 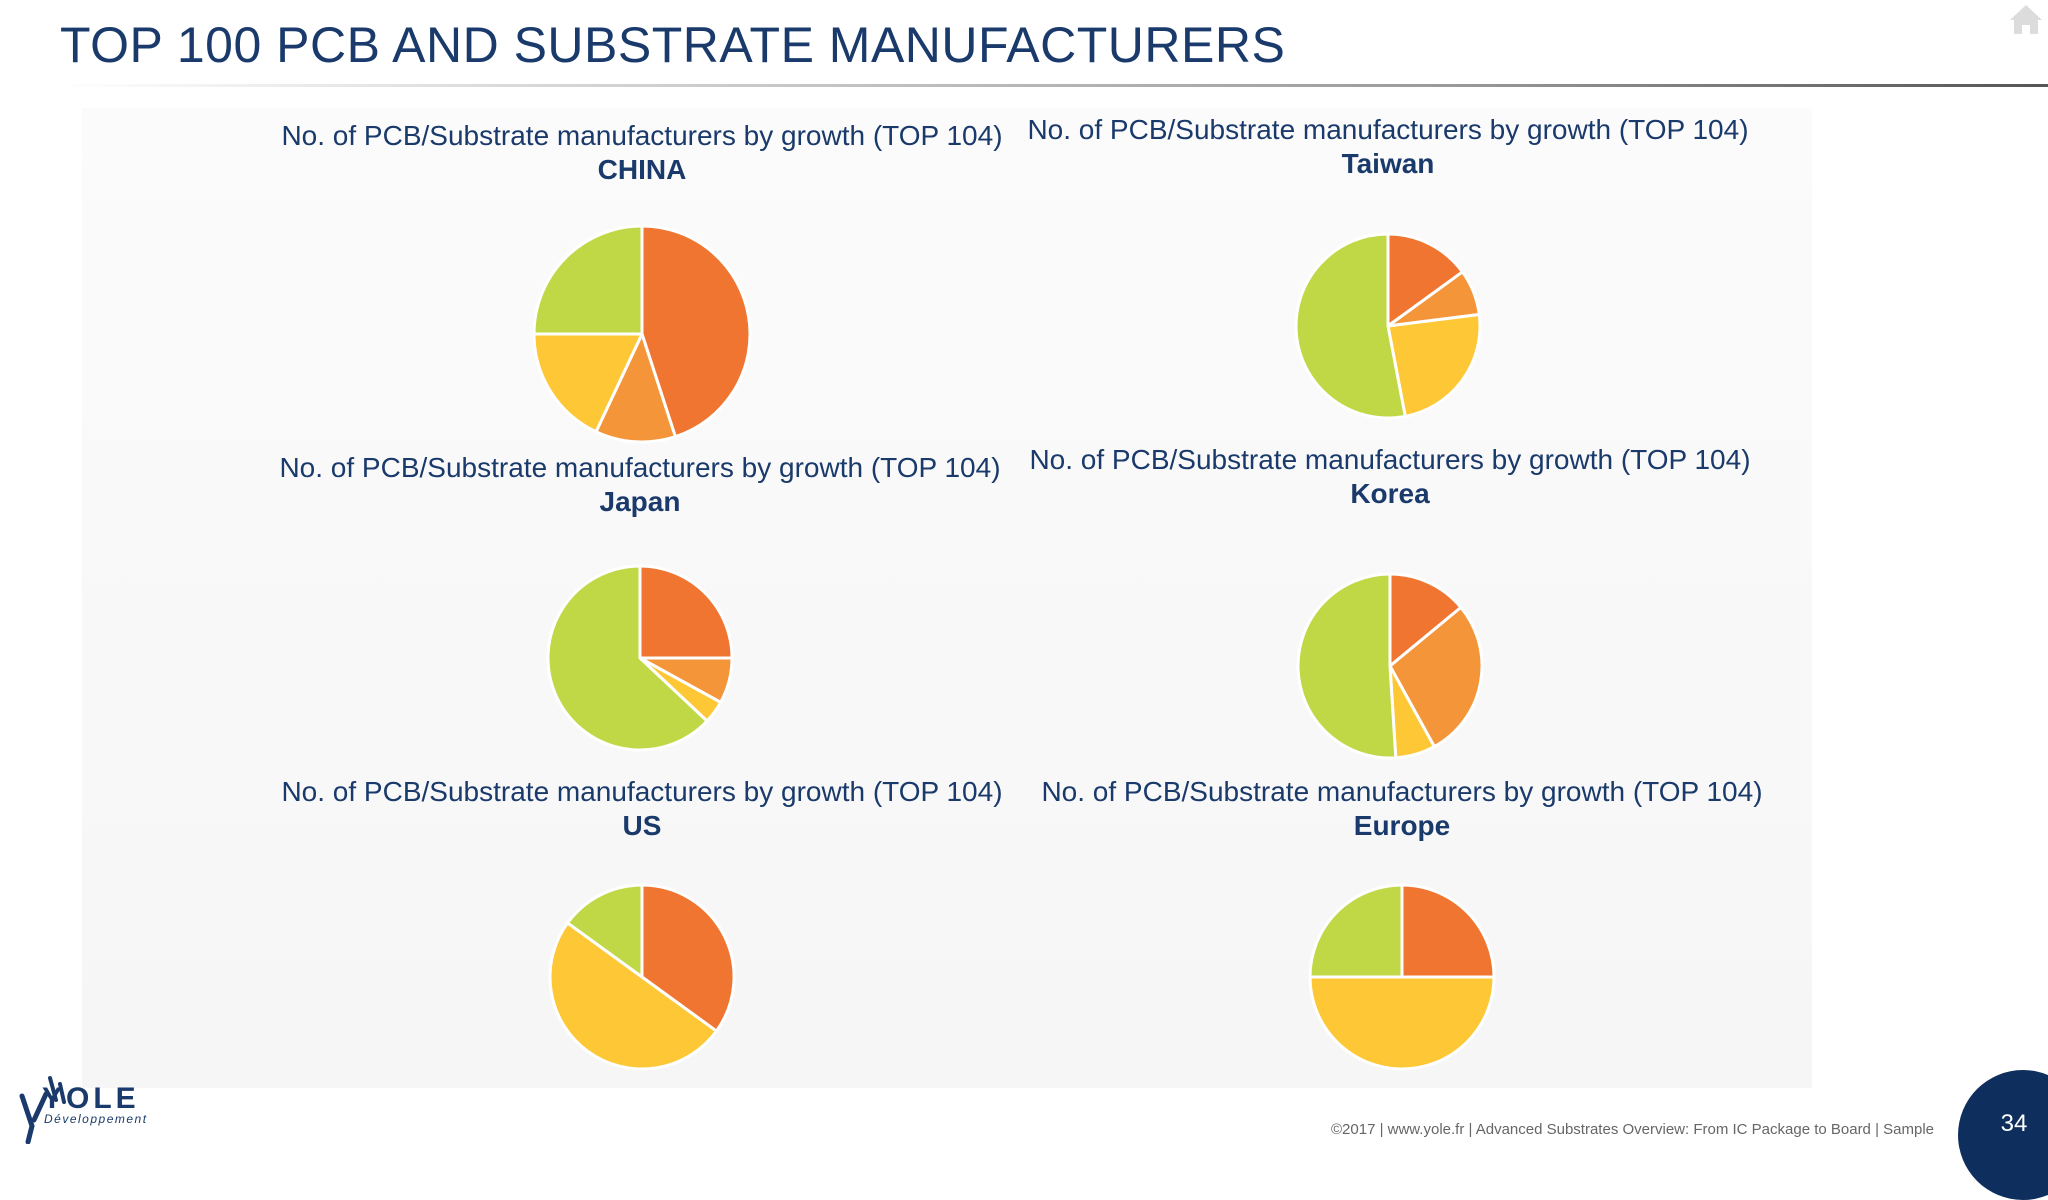 I want to click on pie-korea, so click(x=1390, y=666).